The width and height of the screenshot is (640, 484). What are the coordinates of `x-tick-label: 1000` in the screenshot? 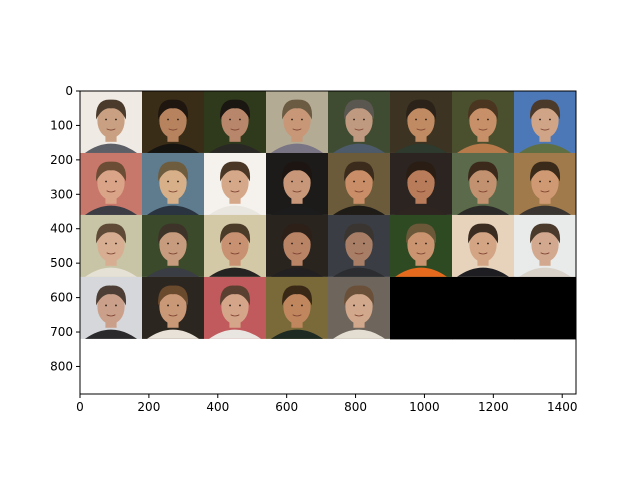 It's located at (424, 407).